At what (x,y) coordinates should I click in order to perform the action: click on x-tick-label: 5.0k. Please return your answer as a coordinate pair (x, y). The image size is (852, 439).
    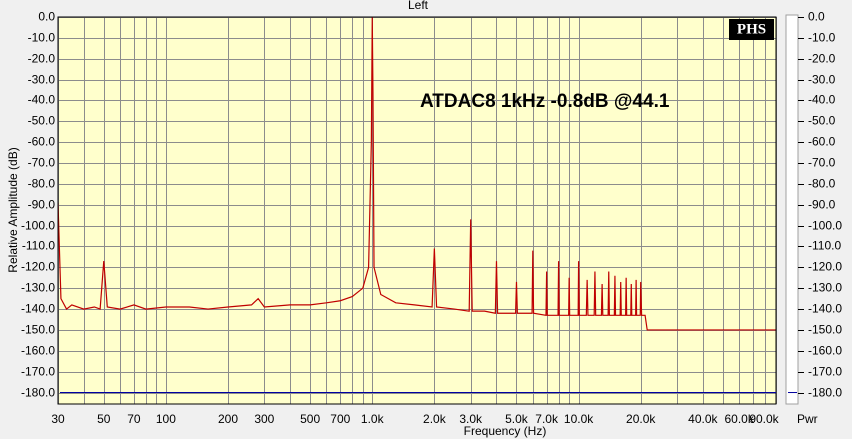
    Looking at the image, I should click on (517, 419).